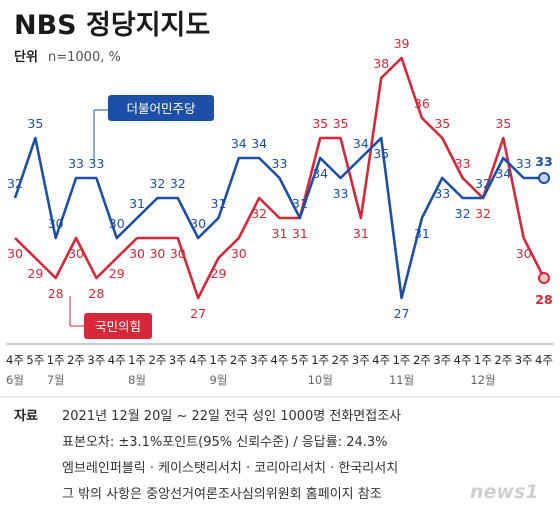 This screenshot has height=515, width=560. Describe the element at coordinates (251, 380) in the screenshot. I see `month-labels: 6월 7월 8월 9월 10월 11월 12월` at that location.